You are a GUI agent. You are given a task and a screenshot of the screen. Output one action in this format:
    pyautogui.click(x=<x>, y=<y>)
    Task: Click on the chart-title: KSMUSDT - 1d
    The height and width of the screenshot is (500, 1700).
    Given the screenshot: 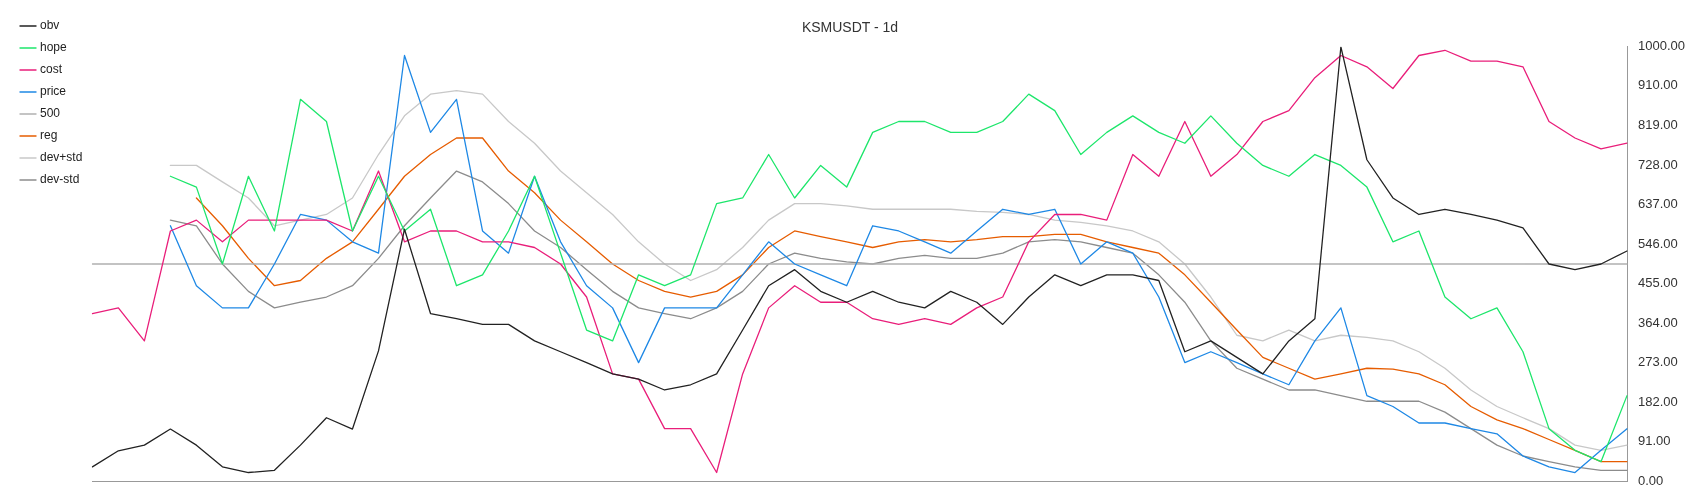 What is the action you would take?
    pyautogui.click(x=850, y=27)
    